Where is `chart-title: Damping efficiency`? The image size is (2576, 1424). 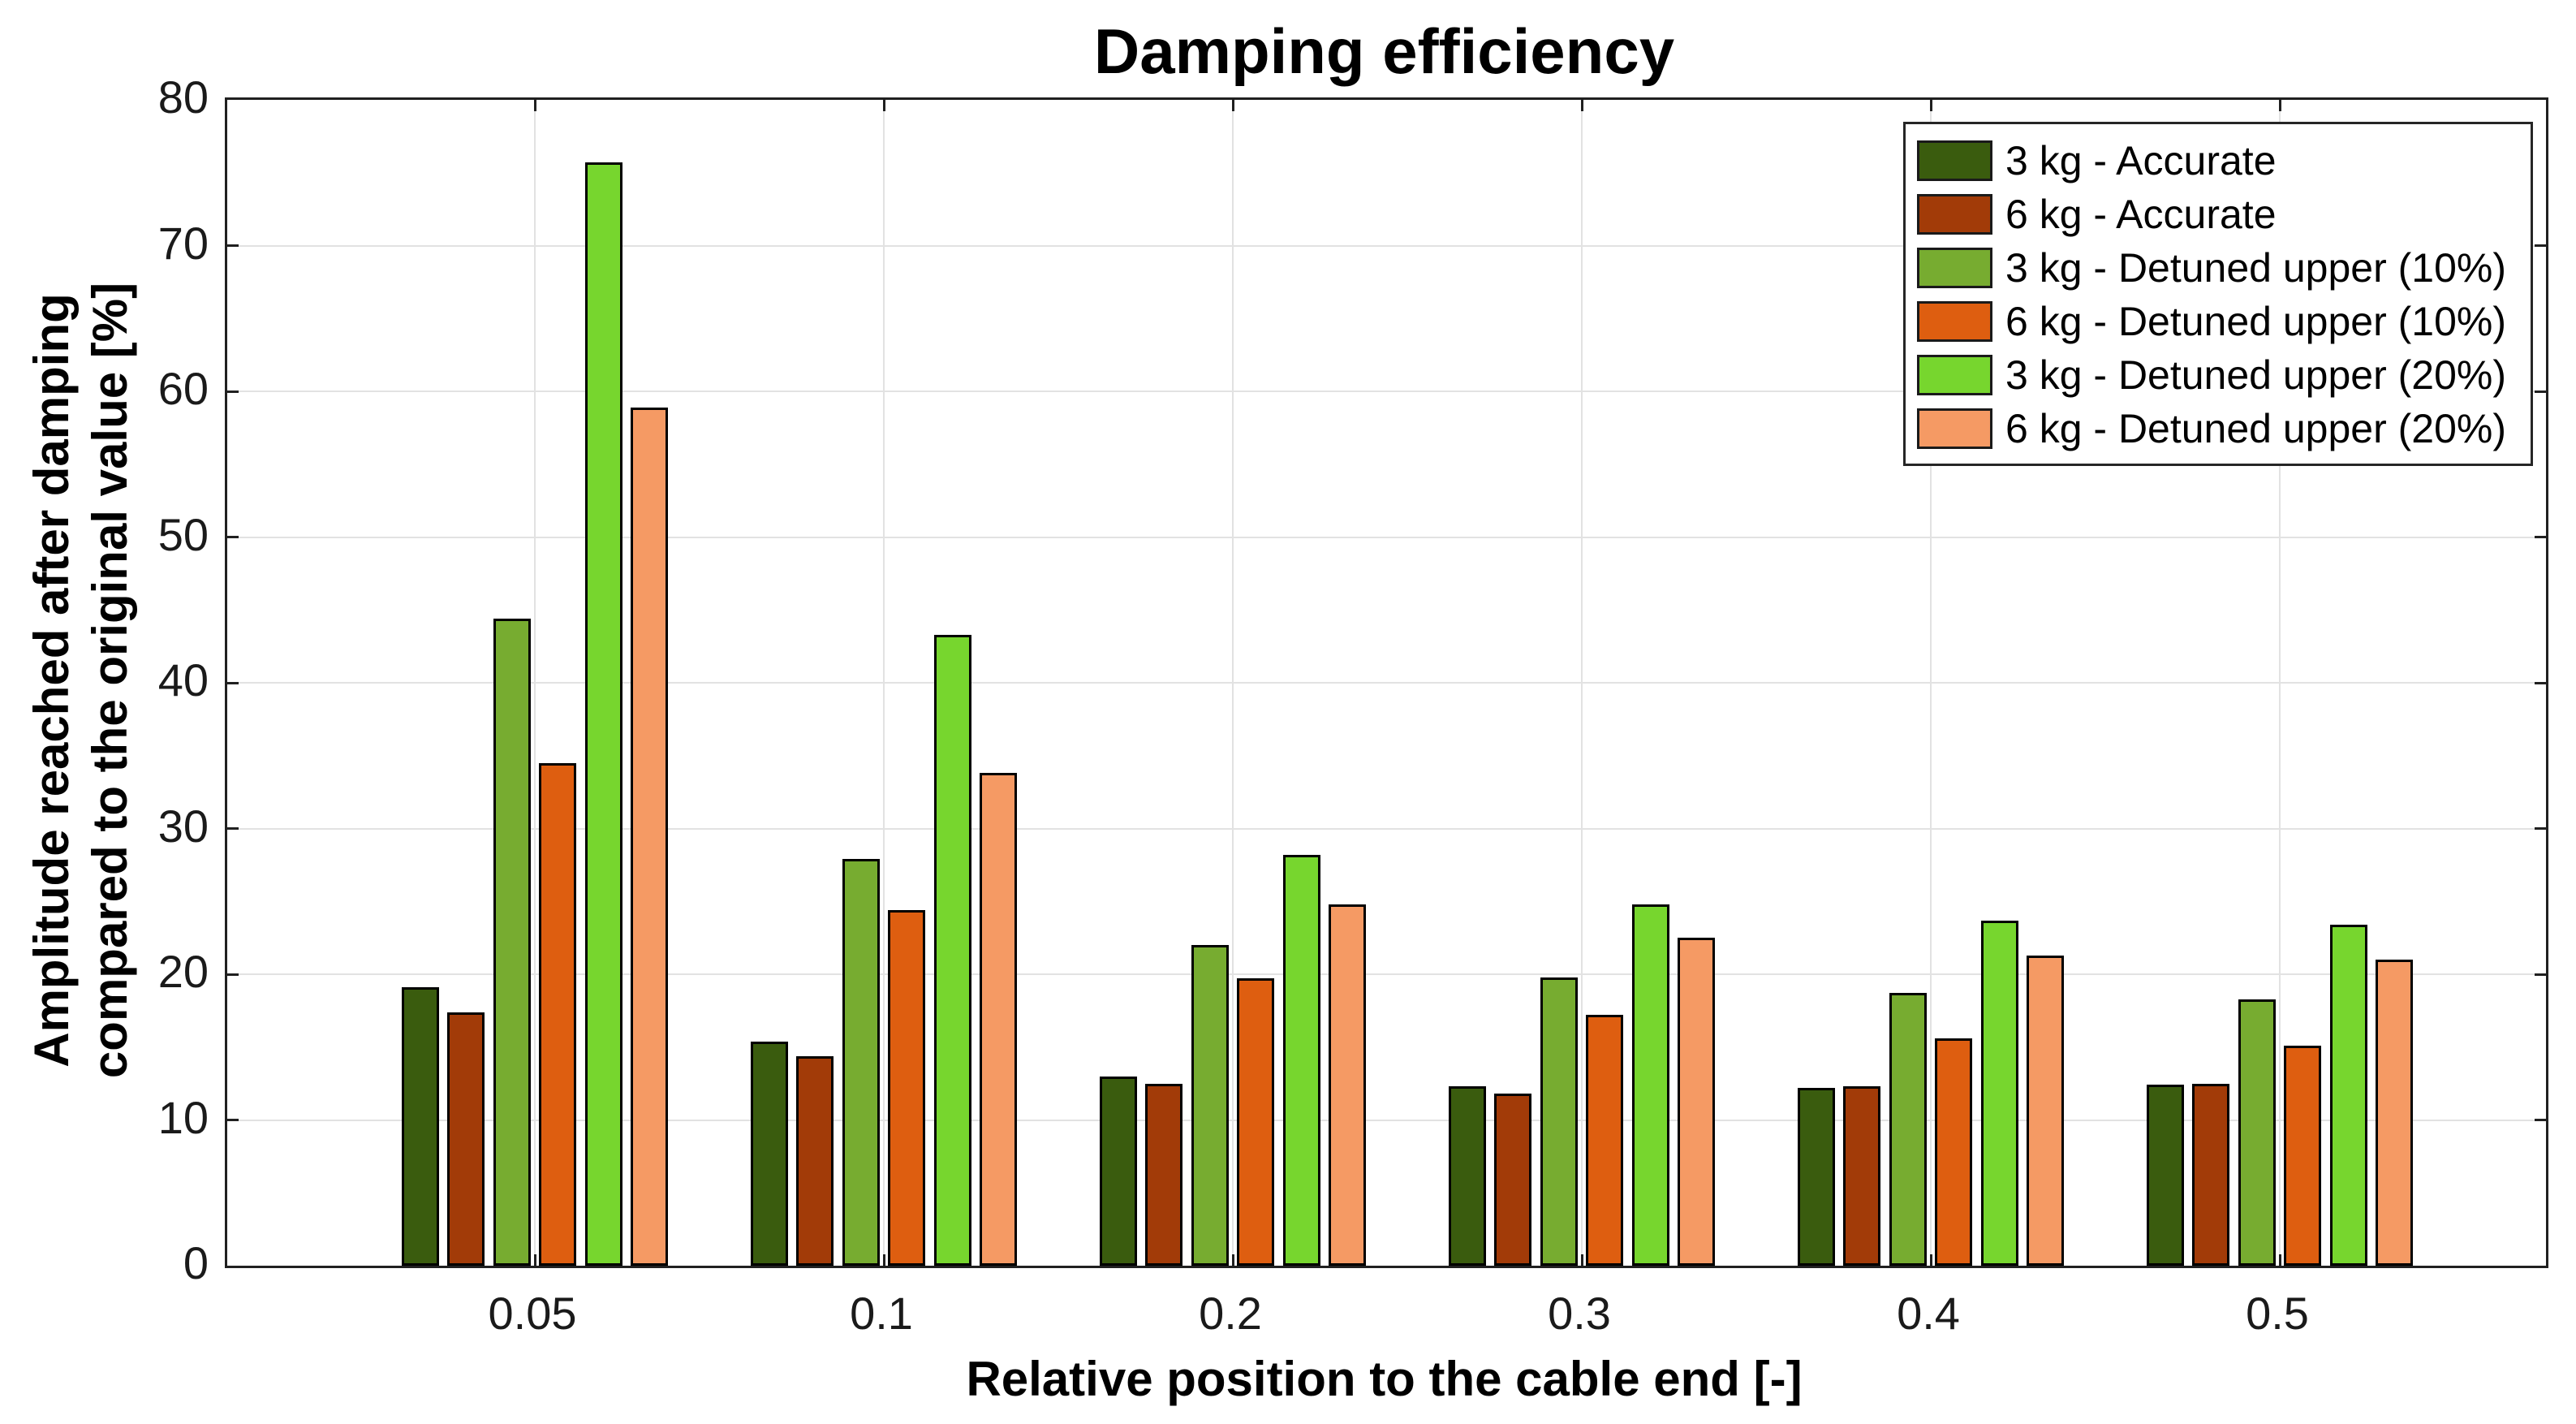 chart-title: Damping efficiency is located at coordinates (1384, 51).